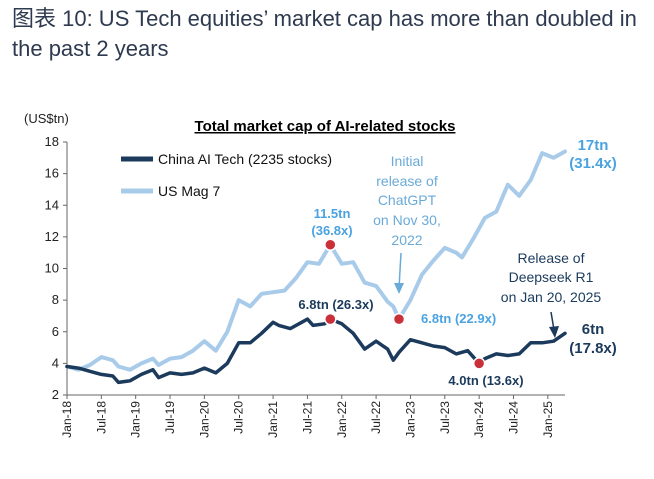  What do you see at coordinates (406, 240) in the screenshot?
I see `chatgpt-line-5: 2022` at bounding box center [406, 240].